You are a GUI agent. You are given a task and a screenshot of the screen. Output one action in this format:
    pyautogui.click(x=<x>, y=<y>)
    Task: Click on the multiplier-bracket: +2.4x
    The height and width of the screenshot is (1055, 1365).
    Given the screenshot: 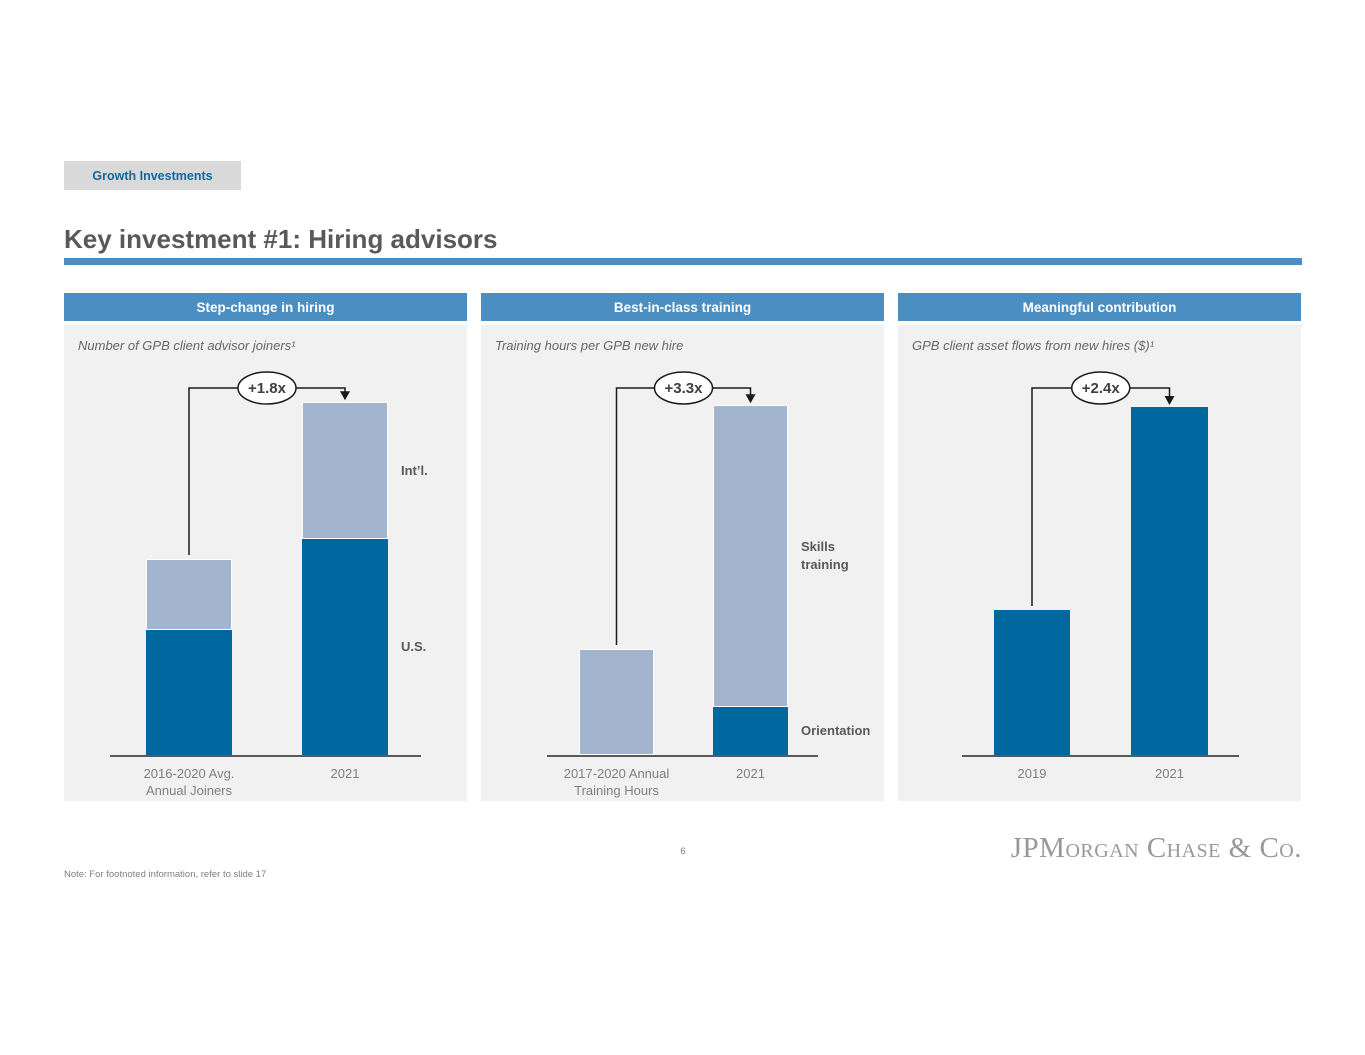 What is the action you would take?
    pyautogui.click(x=1103, y=488)
    